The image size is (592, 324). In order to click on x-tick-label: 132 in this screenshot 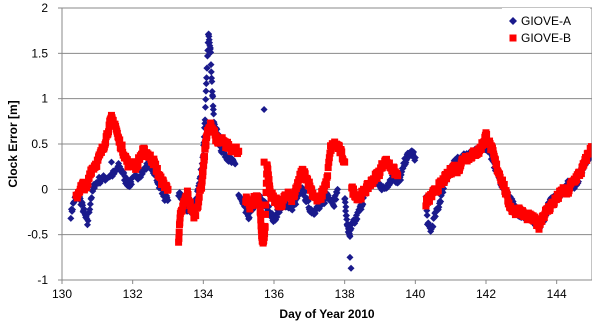, I will do `click(133, 294)`.